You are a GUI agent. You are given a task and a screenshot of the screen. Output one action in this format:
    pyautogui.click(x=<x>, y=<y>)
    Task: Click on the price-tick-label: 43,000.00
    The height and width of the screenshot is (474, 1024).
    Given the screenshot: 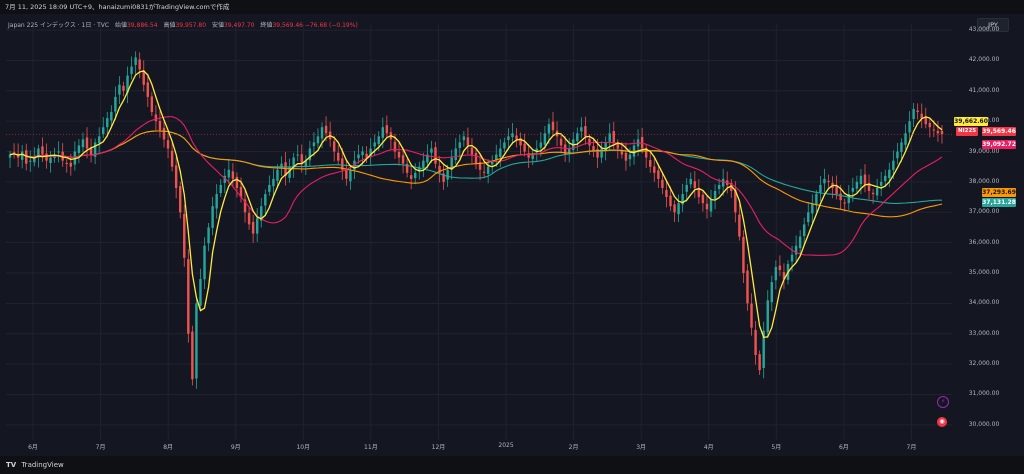 What is the action you would take?
    pyautogui.click(x=984, y=30)
    